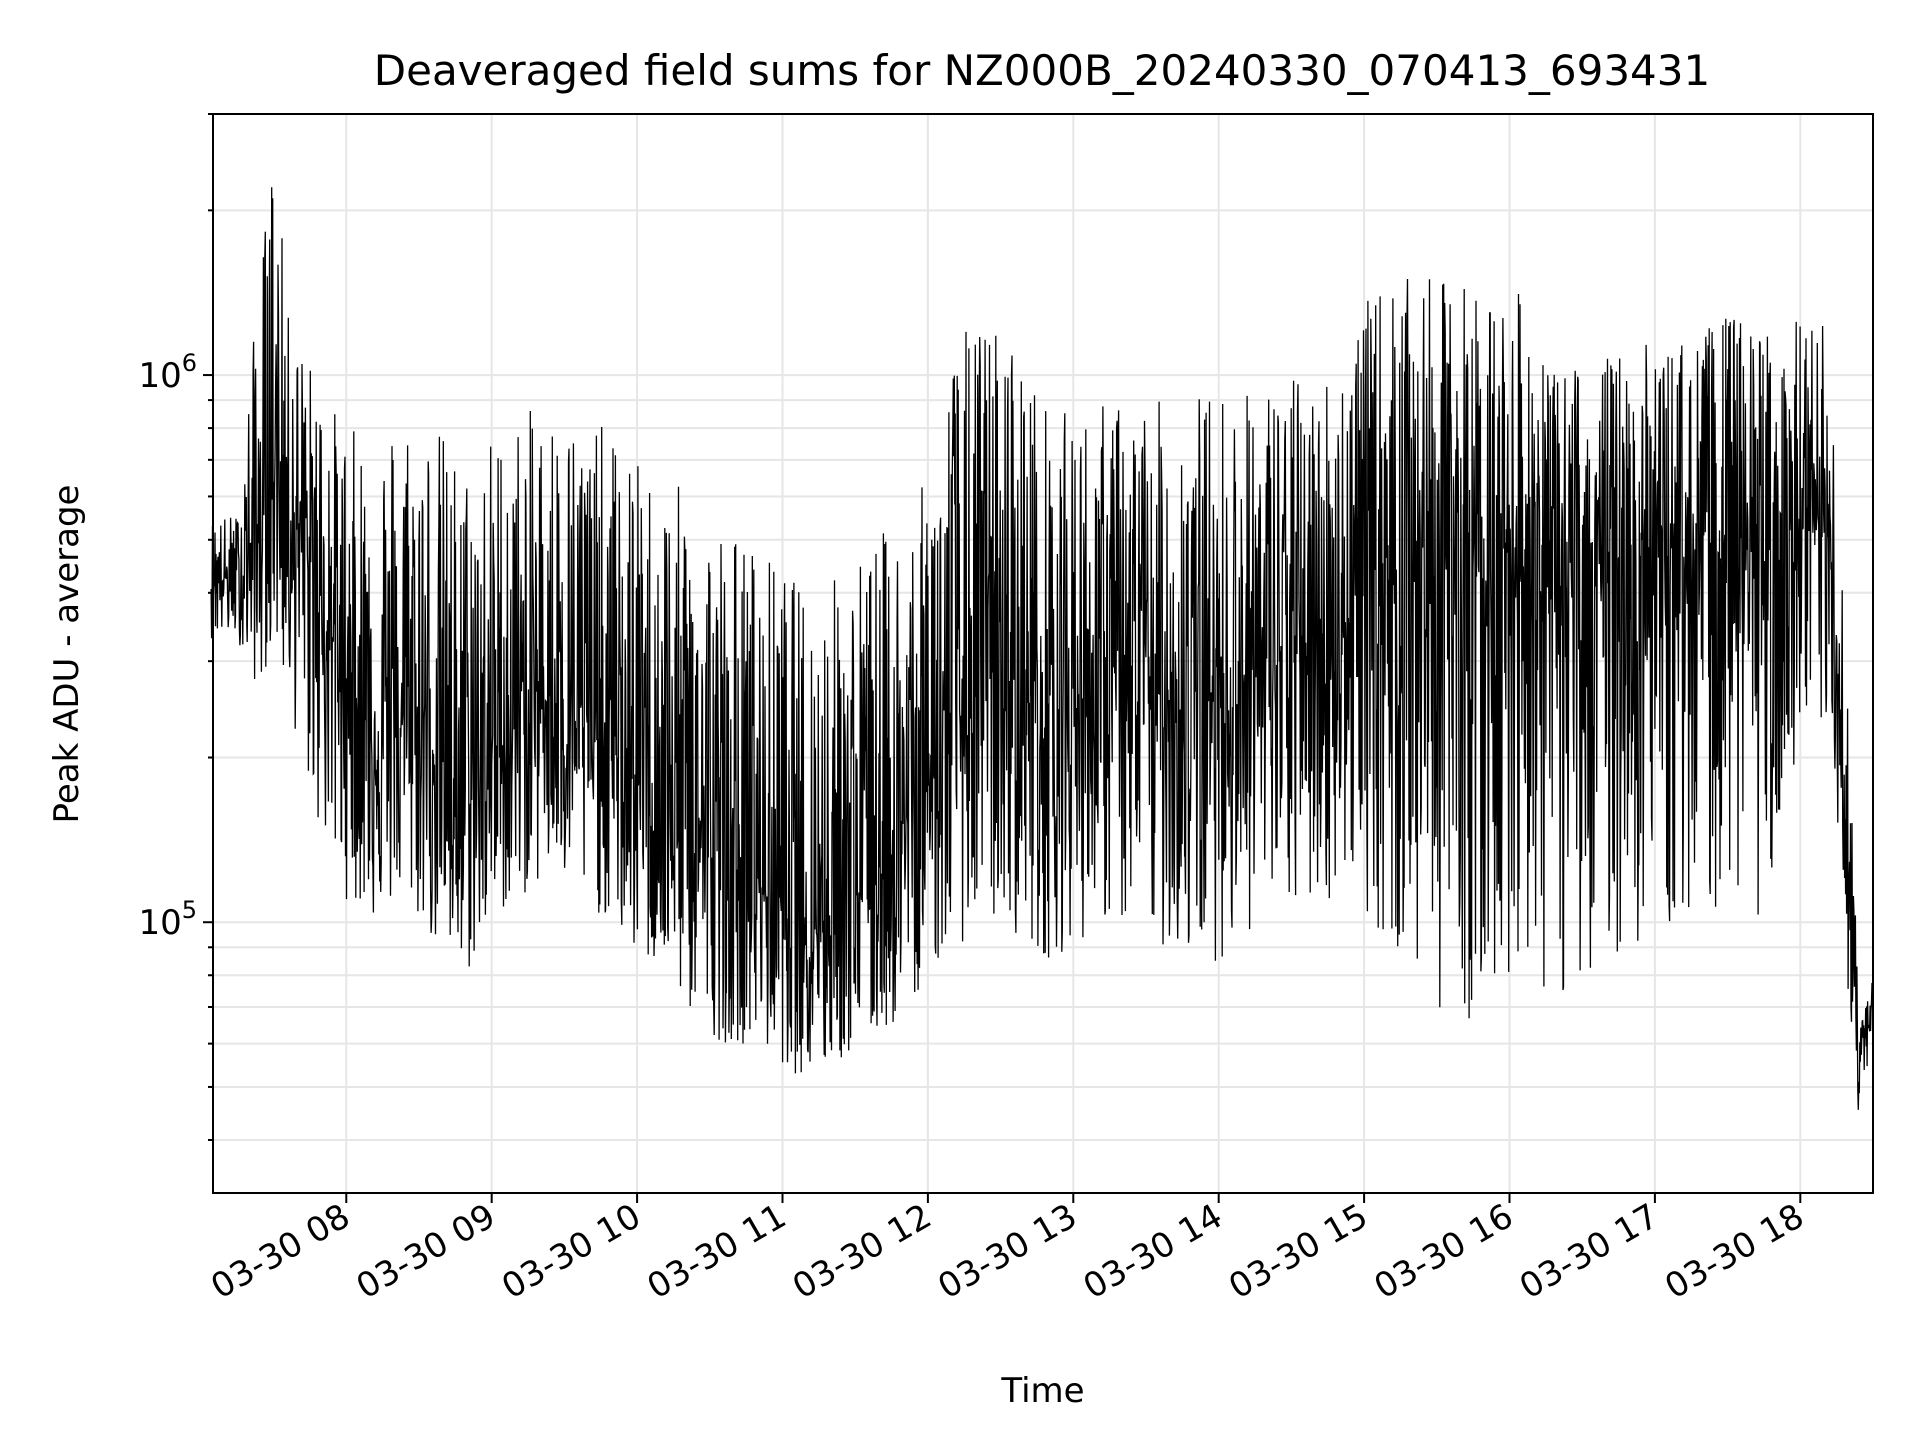 The height and width of the screenshot is (1440, 1920). What do you see at coordinates (1042, 1391) in the screenshot?
I see `x-axis-label: Time` at bounding box center [1042, 1391].